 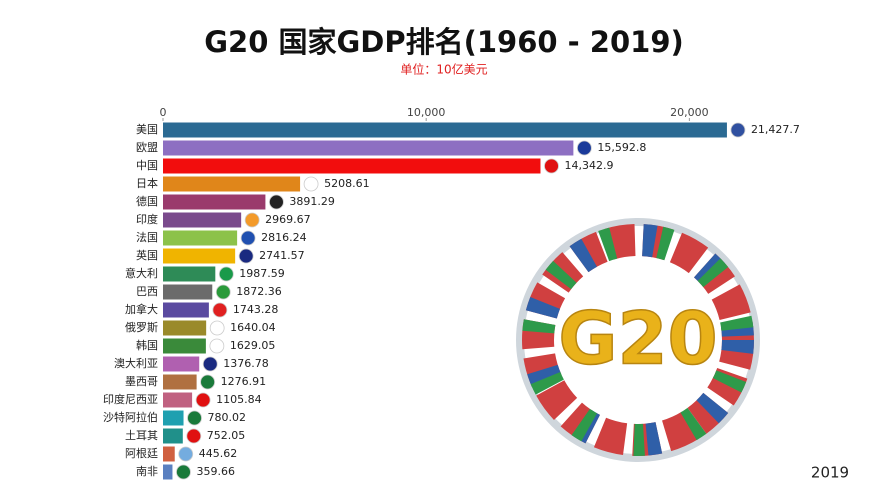 I want to click on value-label: 1743.28, so click(x=255, y=309).